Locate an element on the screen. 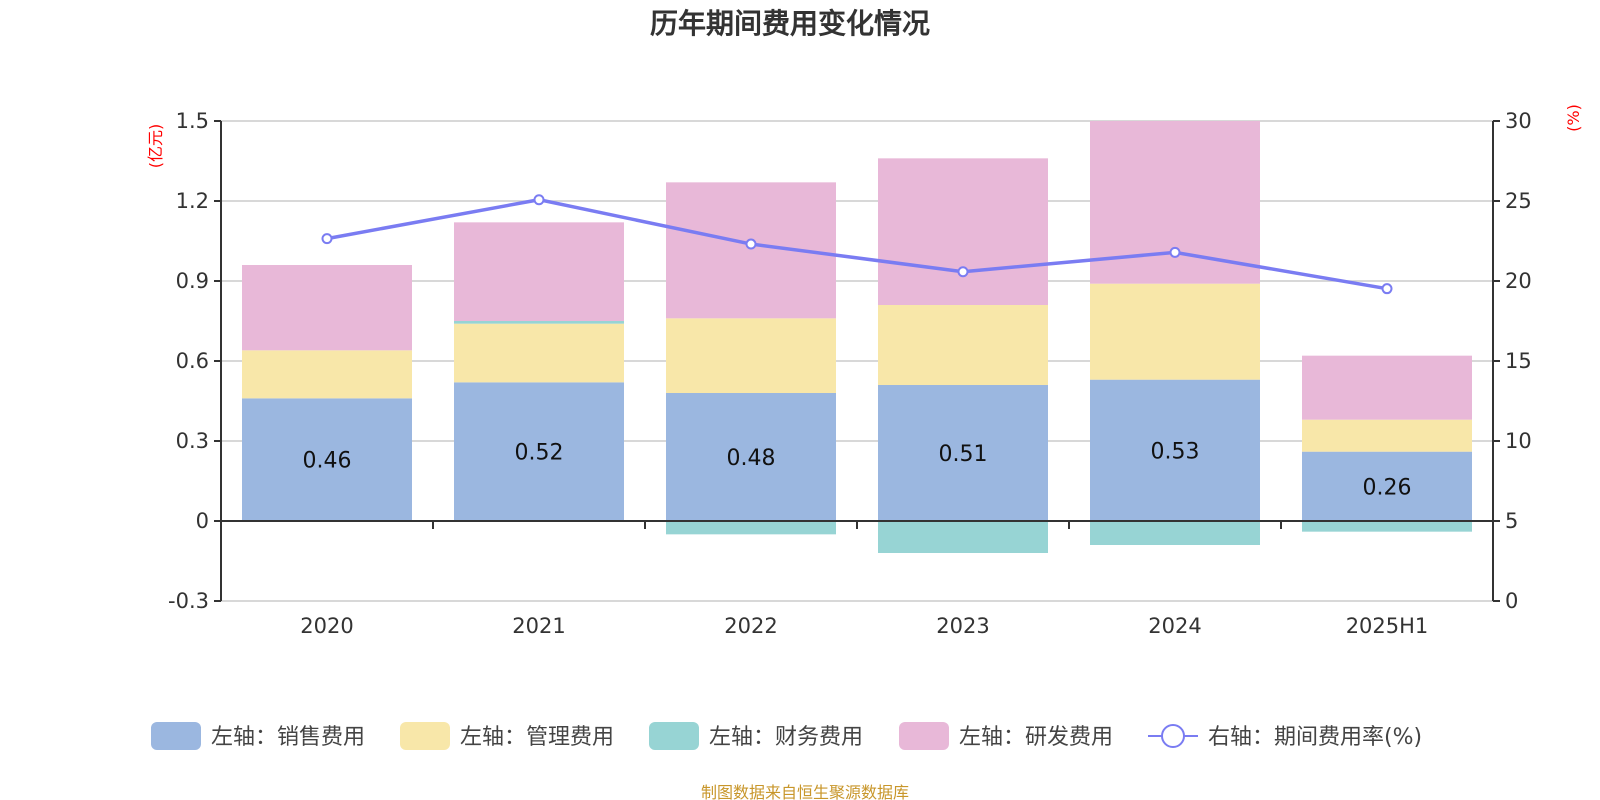  right-tick-label: 5 is located at coordinates (1511, 521).